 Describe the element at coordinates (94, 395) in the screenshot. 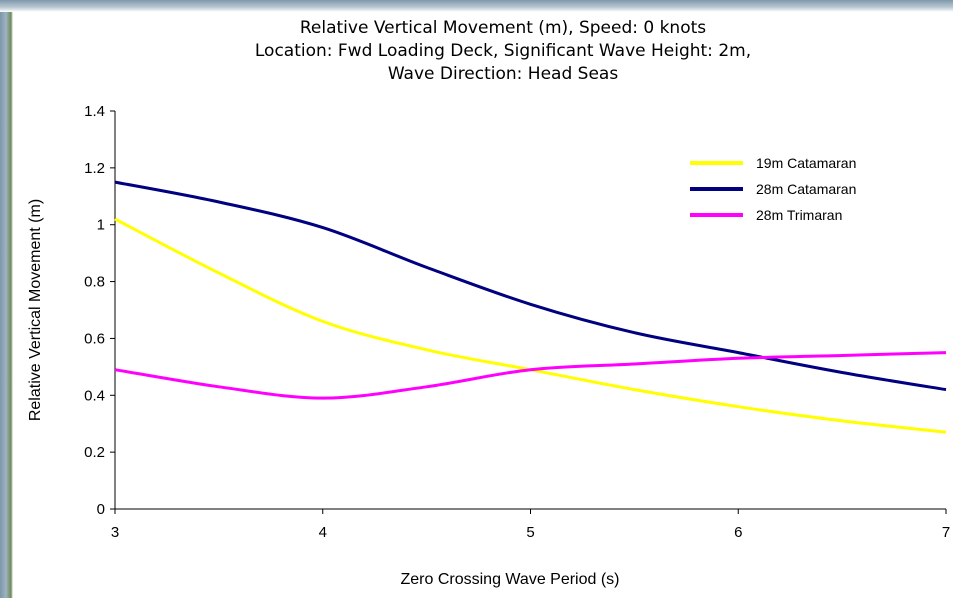

I see `y-tick-label: 0.4` at that location.